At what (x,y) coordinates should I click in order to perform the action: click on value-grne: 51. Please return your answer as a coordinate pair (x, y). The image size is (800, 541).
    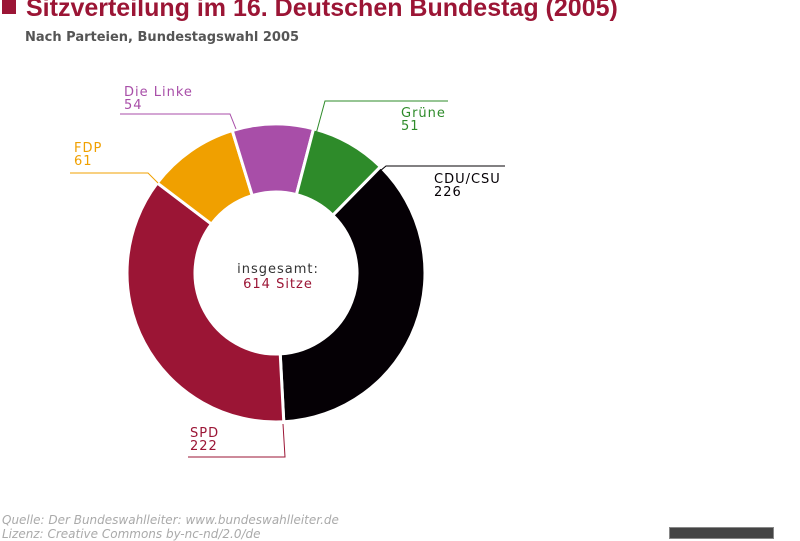
    Looking at the image, I should click on (410, 126).